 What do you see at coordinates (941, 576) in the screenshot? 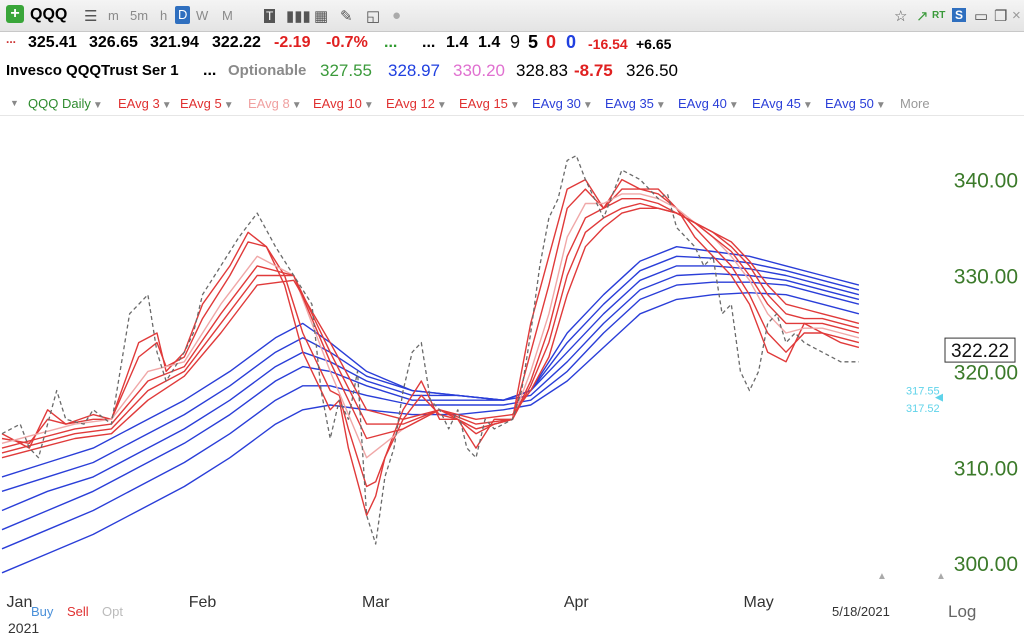
I see `scale-up-icon: ▲` at bounding box center [941, 576].